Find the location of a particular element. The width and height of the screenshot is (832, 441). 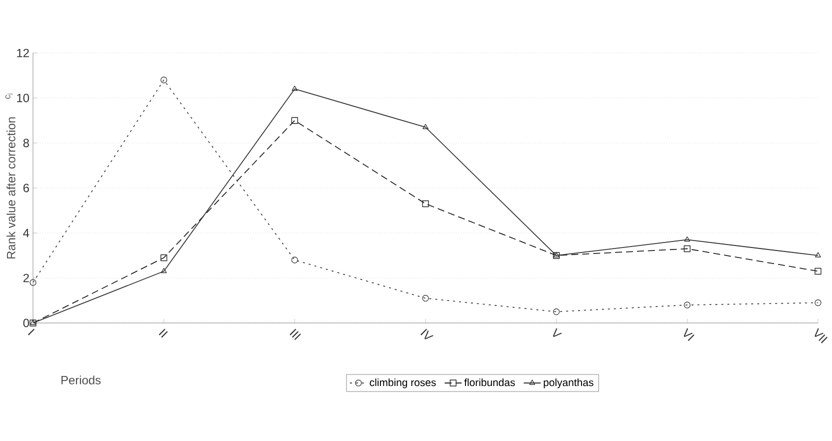

y-tick-label: 2 is located at coordinates (26, 278).